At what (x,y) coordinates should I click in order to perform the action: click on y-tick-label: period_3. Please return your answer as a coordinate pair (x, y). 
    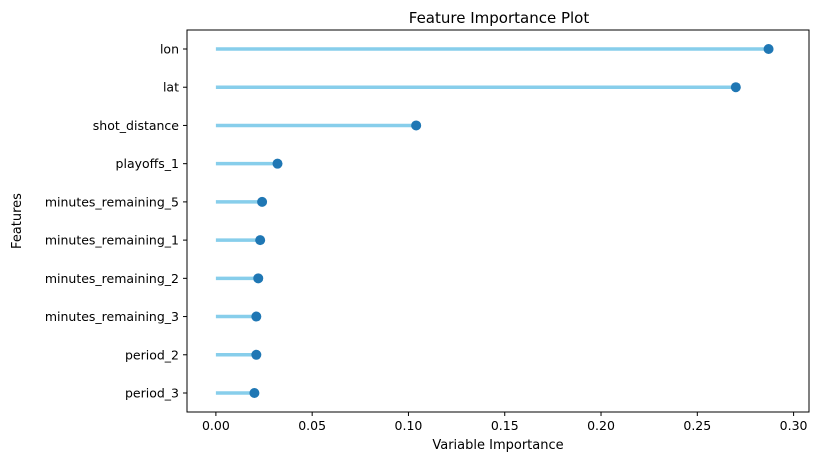
    Looking at the image, I should click on (152, 393).